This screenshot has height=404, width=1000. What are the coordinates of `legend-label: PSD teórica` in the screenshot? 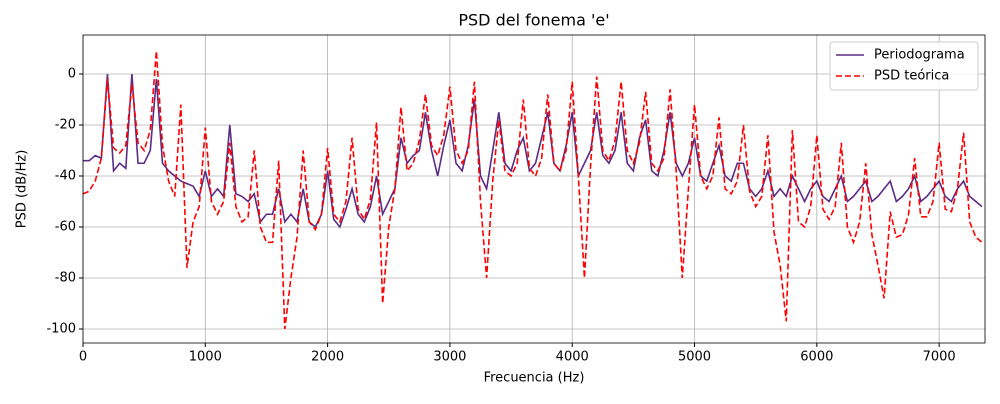 It's located at (911, 76).